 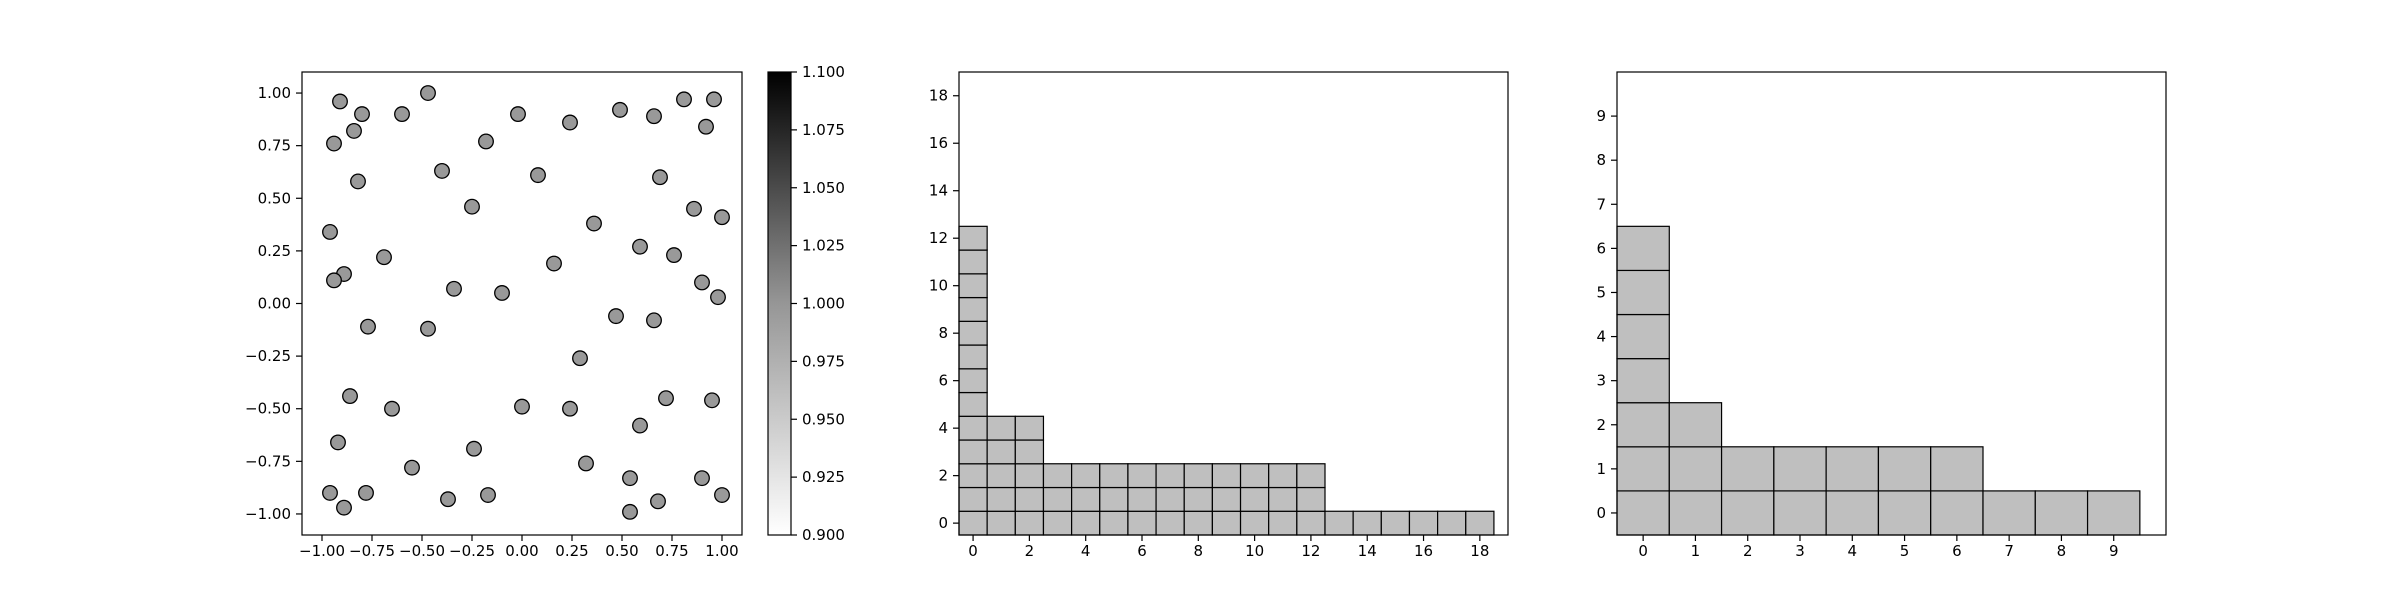 What do you see at coordinates (1643, 551) in the screenshot?
I see `x-tick-label: 0` at bounding box center [1643, 551].